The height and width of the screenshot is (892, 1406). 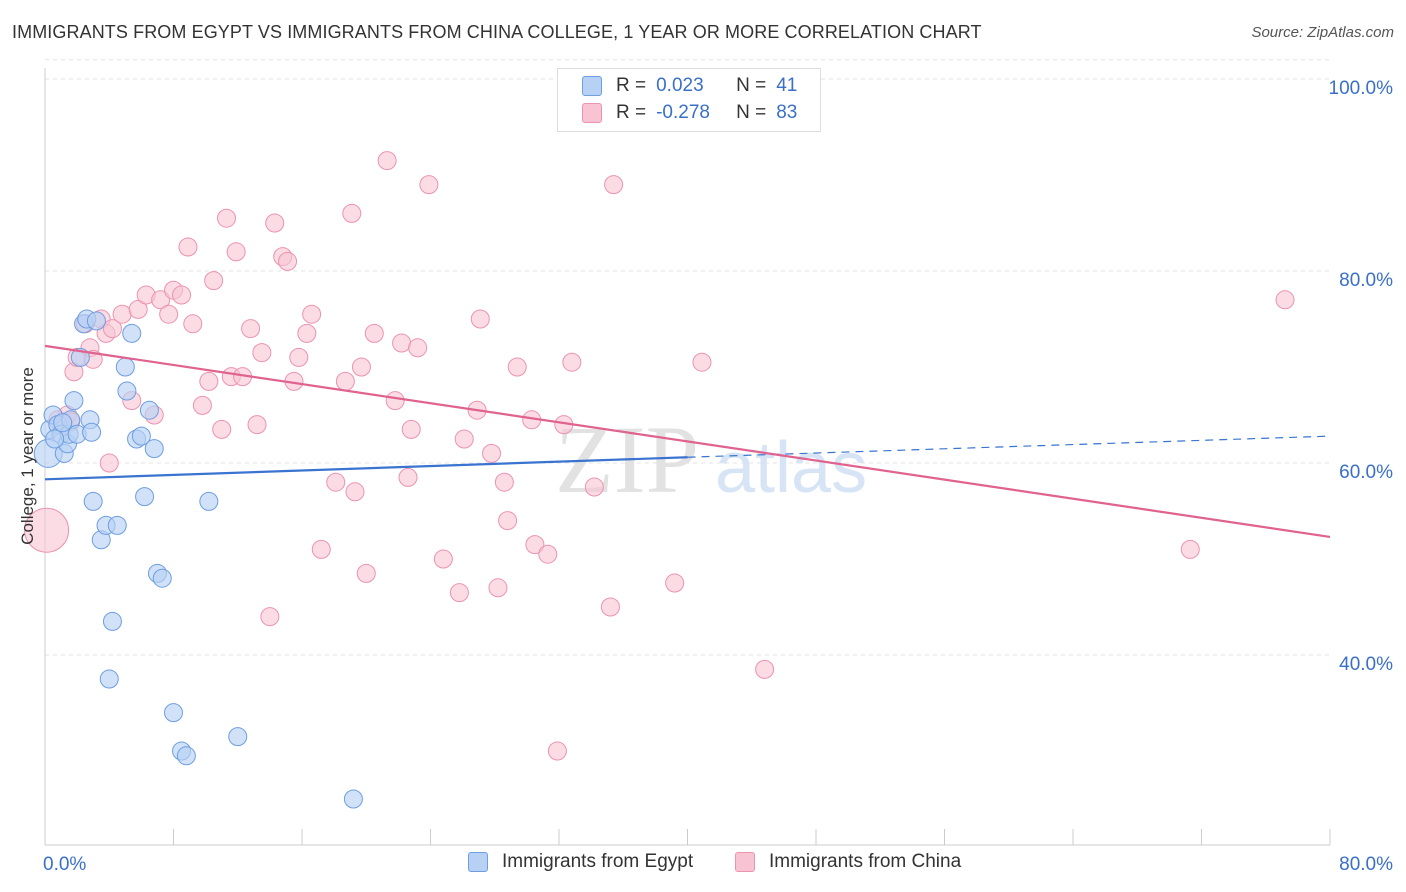 I want to click on legend-swatch-egypt, so click(x=592, y=86).